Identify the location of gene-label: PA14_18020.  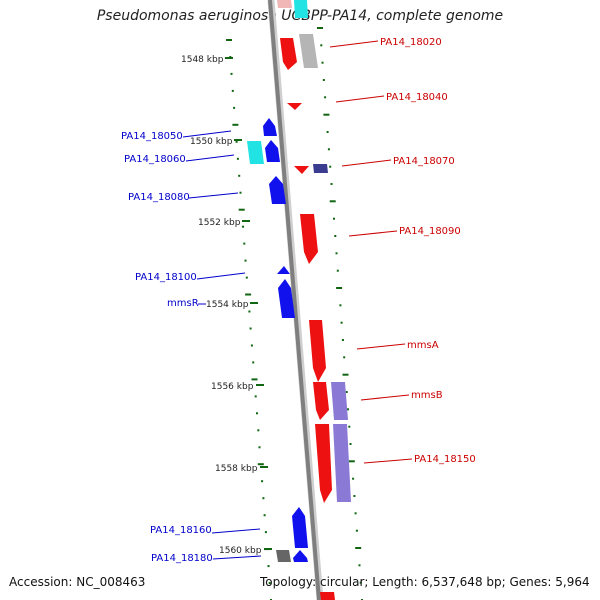
(411, 42).